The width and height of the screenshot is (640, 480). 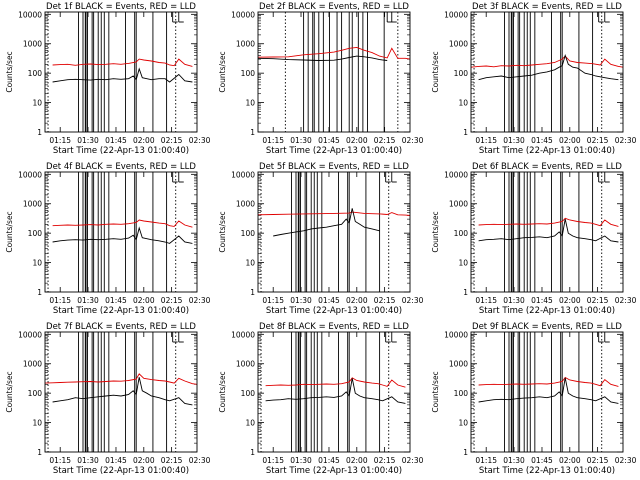 What do you see at coordinates (121, 167) in the screenshot?
I see `chart-title: Det 4f BLACK = Events, RED = LLD` at bounding box center [121, 167].